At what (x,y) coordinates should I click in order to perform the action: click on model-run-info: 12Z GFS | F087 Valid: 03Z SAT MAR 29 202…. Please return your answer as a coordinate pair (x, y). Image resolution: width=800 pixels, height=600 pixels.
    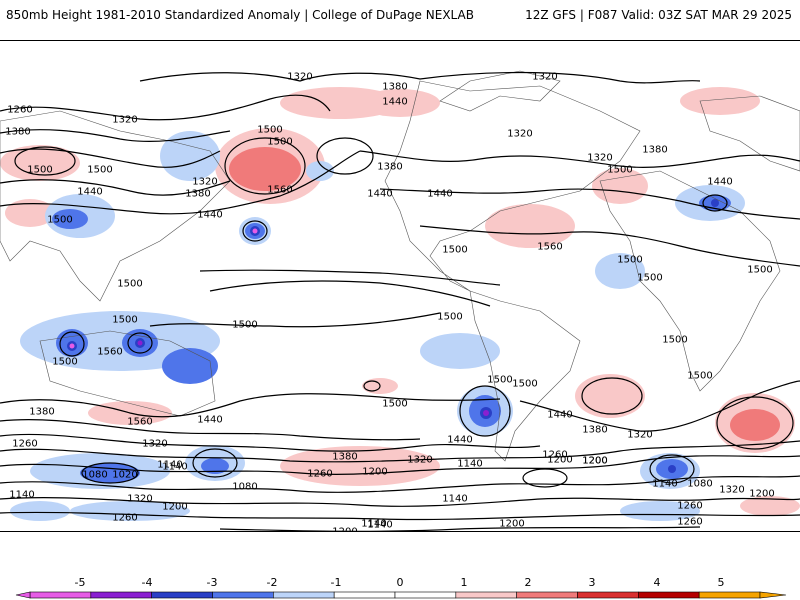
    Looking at the image, I should click on (658, 15).